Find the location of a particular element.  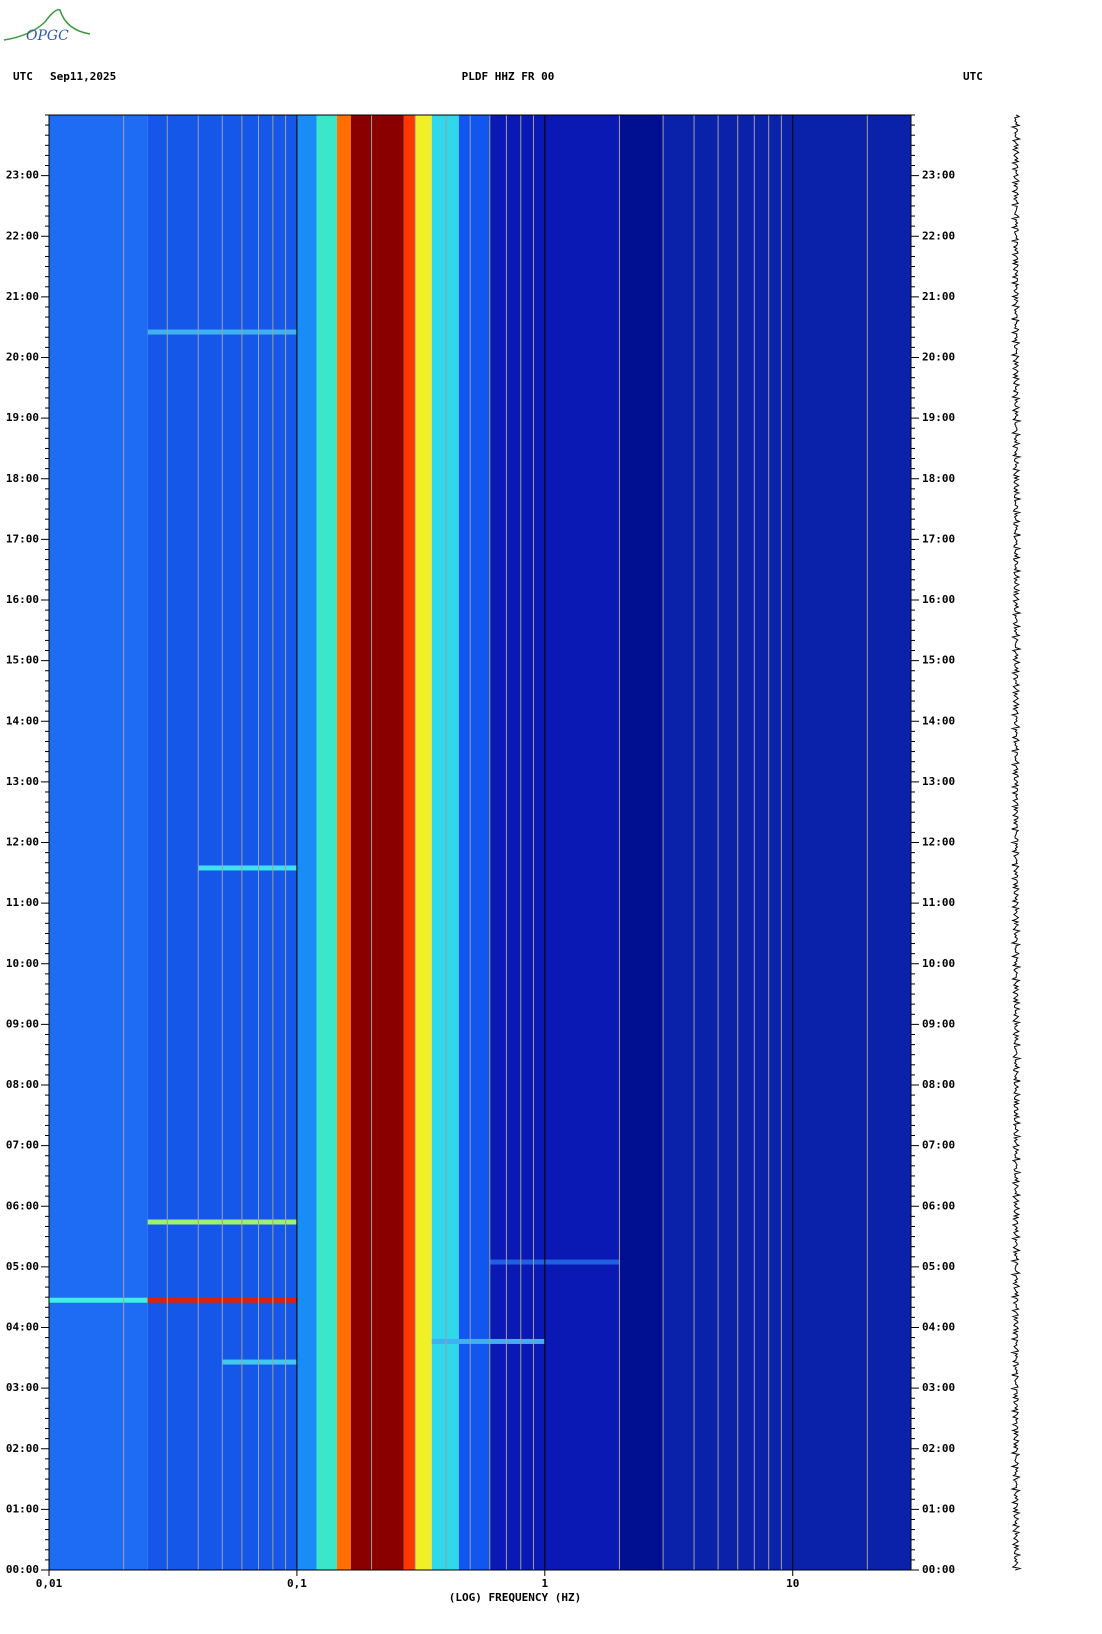

y-tick-label-right: 18:00 is located at coordinates (938, 478).